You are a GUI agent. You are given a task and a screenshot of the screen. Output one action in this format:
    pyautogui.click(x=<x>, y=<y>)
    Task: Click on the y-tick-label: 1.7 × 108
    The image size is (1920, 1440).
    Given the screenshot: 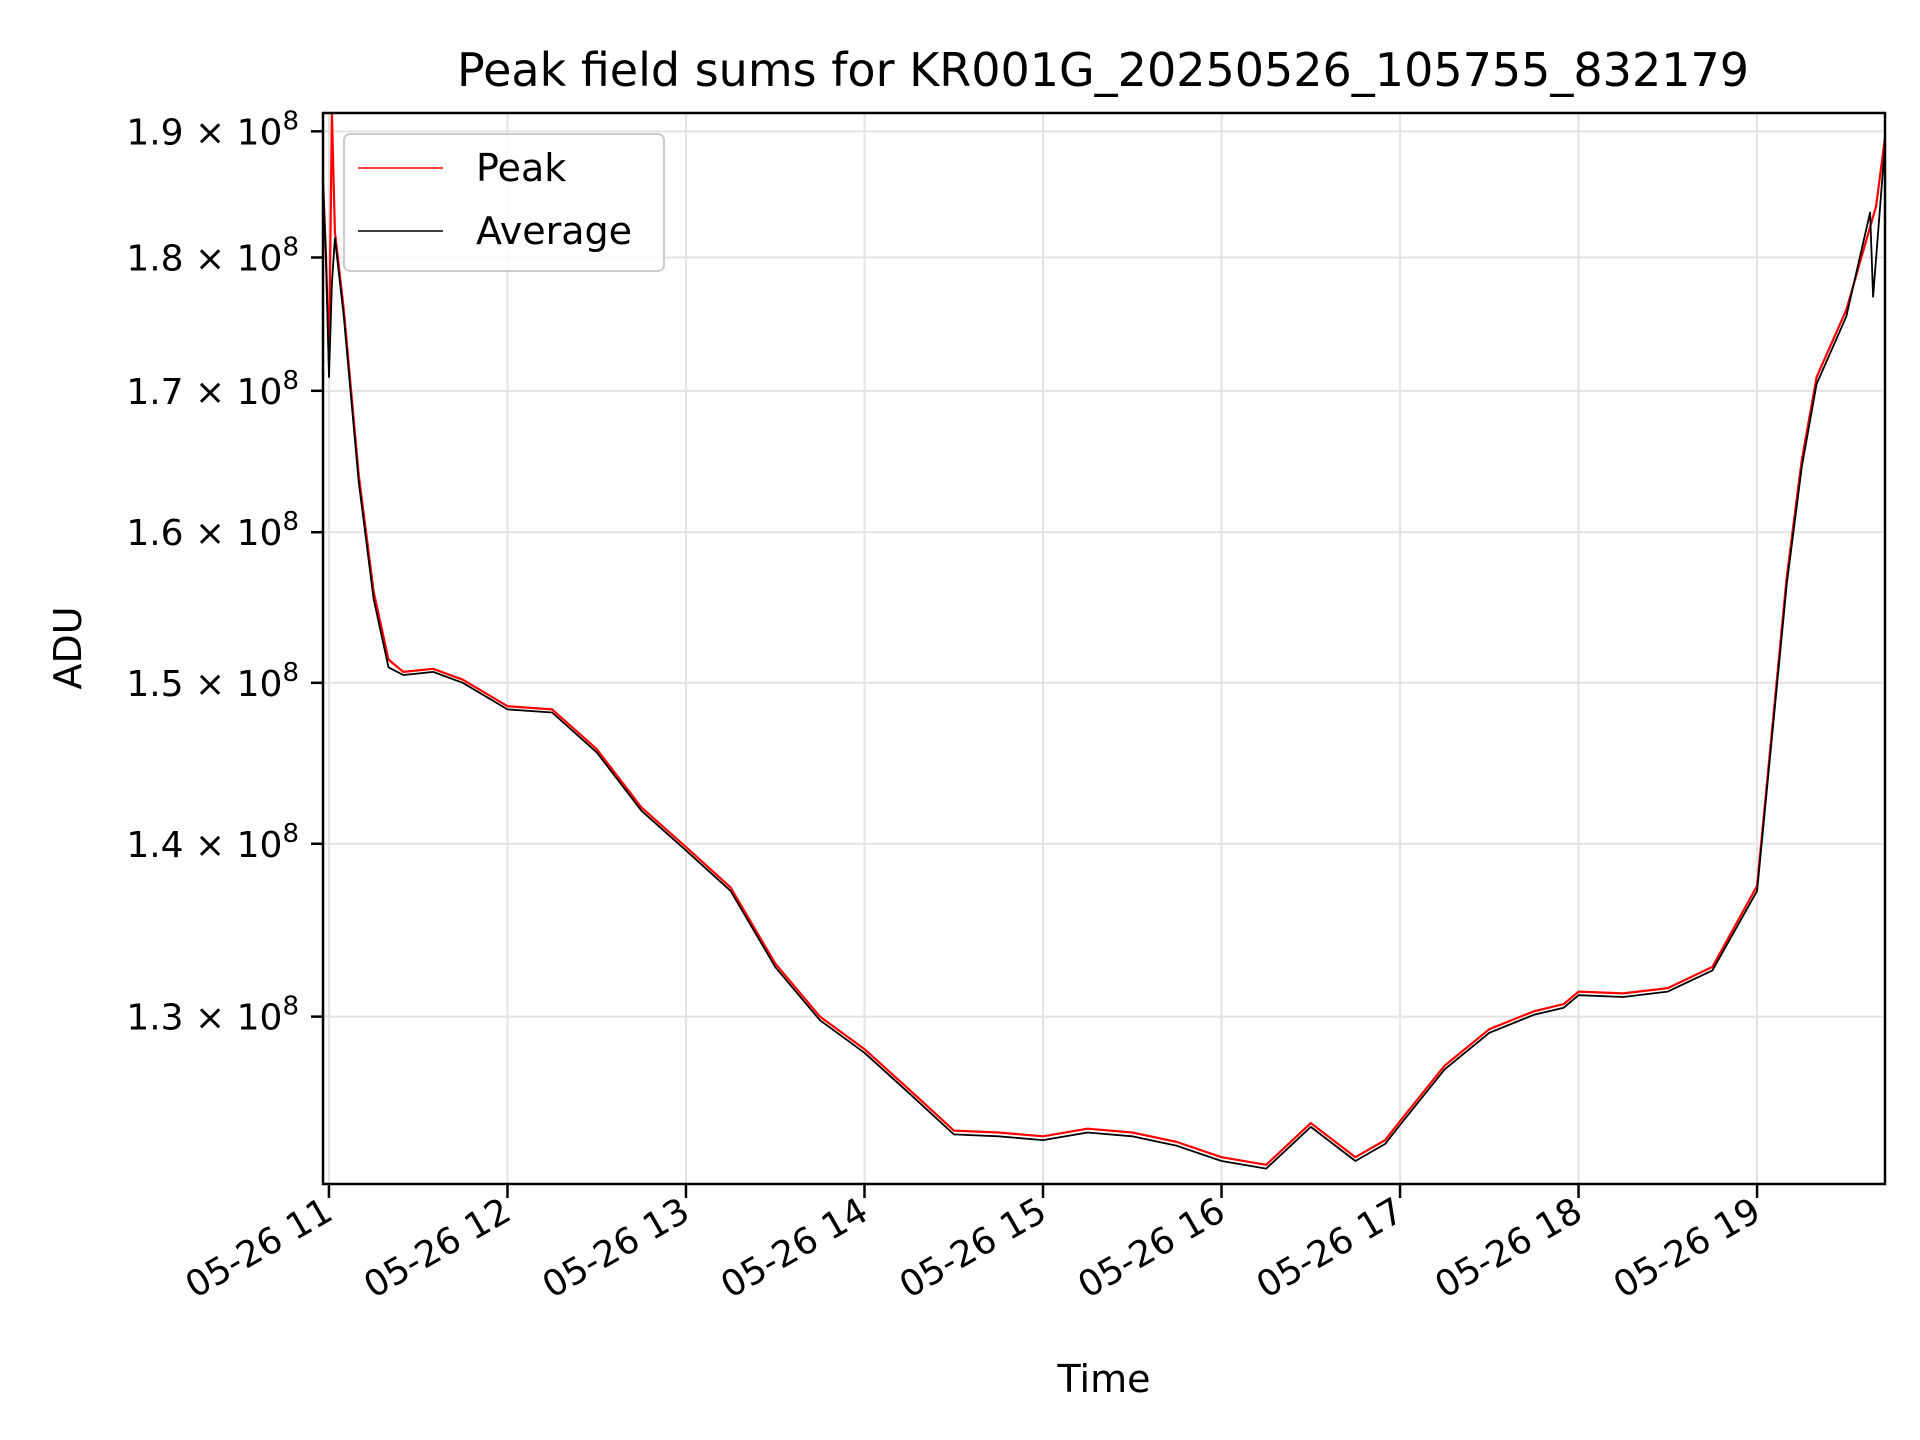 What is the action you would take?
    pyautogui.click(x=212, y=389)
    